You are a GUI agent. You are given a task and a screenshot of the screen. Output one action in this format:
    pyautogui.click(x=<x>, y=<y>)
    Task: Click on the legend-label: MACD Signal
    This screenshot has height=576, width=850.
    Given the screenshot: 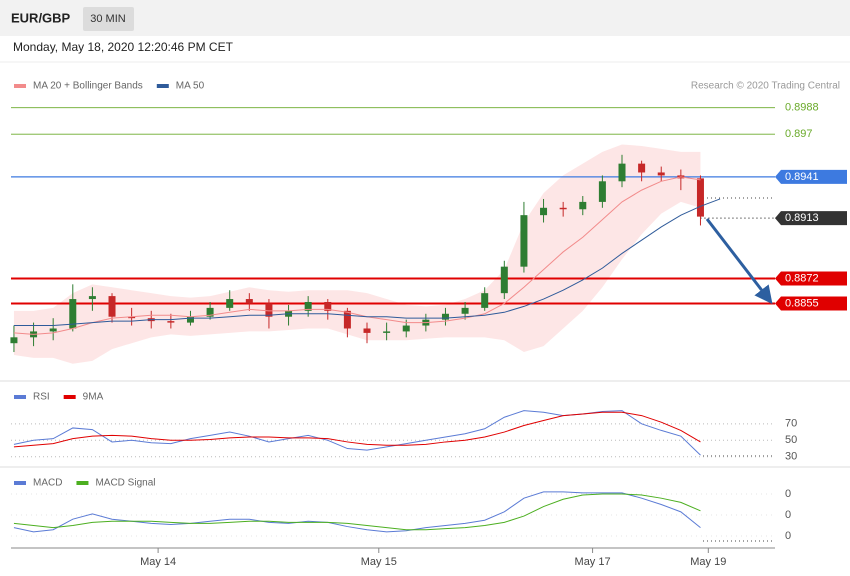 What is the action you would take?
    pyautogui.click(x=125, y=483)
    